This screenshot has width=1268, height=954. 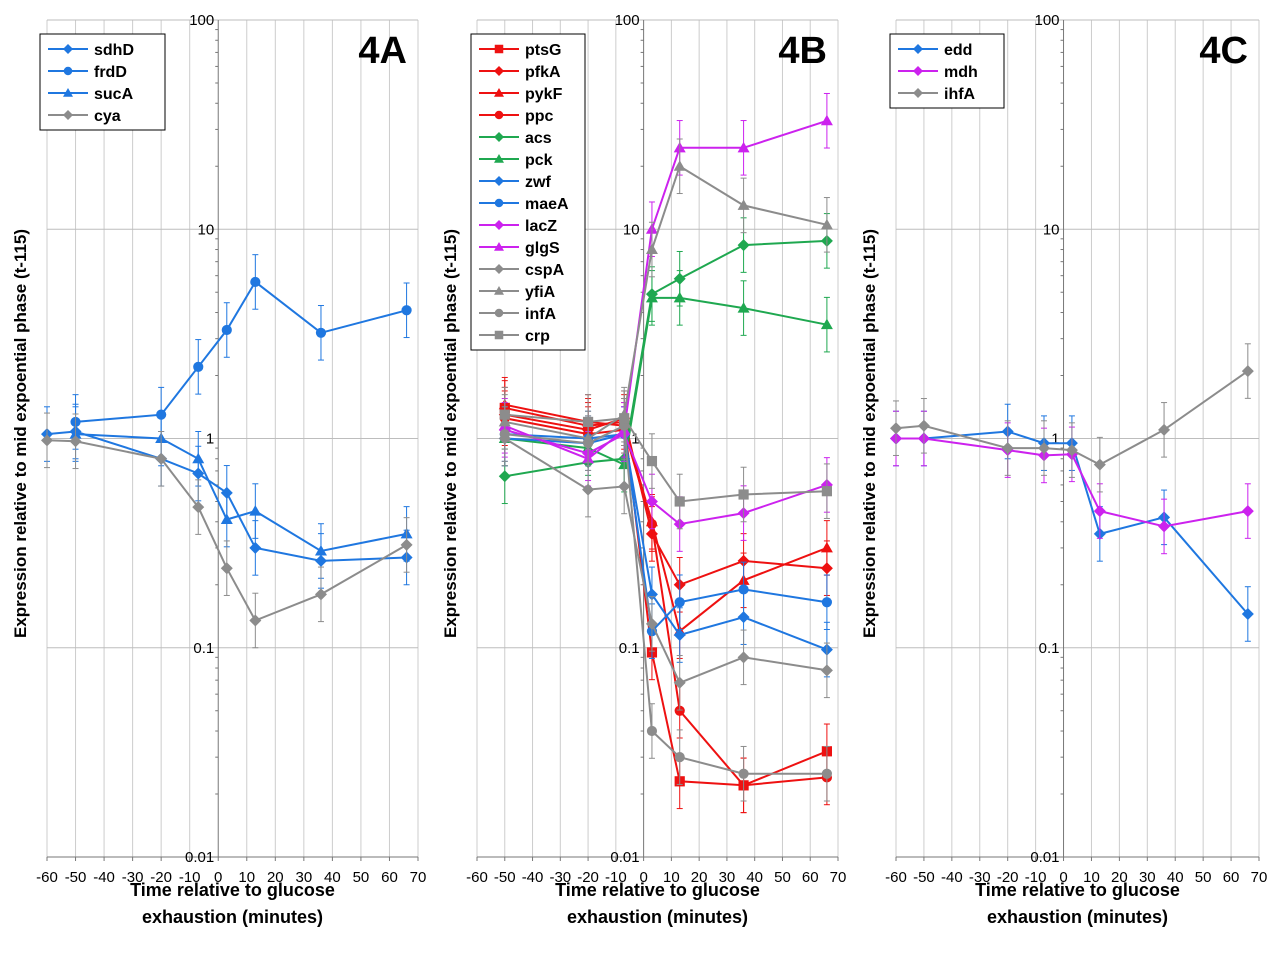 I want to click on y-tick-label: 1, so click(x=210, y=439).